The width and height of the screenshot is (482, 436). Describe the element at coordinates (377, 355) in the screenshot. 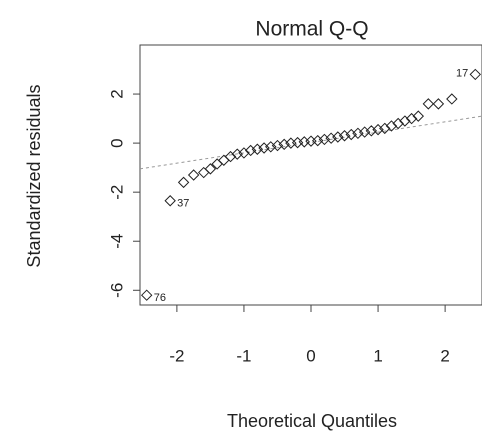

I see `x-tick-label: 1` at that location.